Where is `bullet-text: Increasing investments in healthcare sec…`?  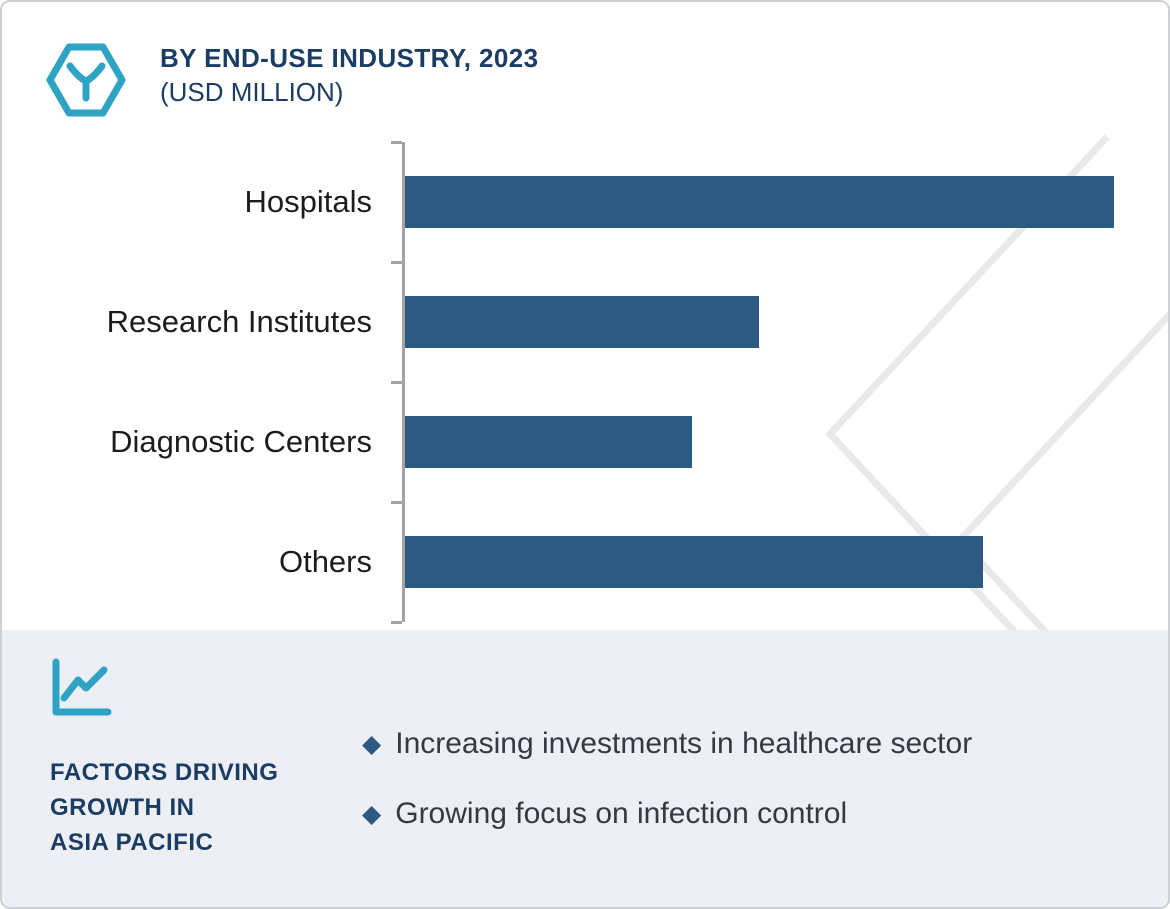 bullet-text: Increasing investments in healthcare sec… is located at coordinates (684, 743).